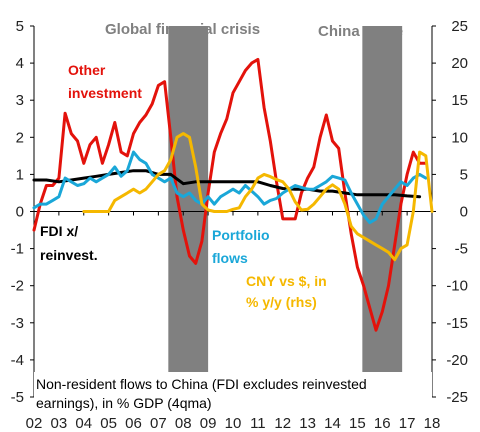 The height and width of the screenshot is (432, 480). What do you see at coordinates (158, 423) in the screenshot?
I see `x-tick-label: 07` at bounding box center [158, 423].